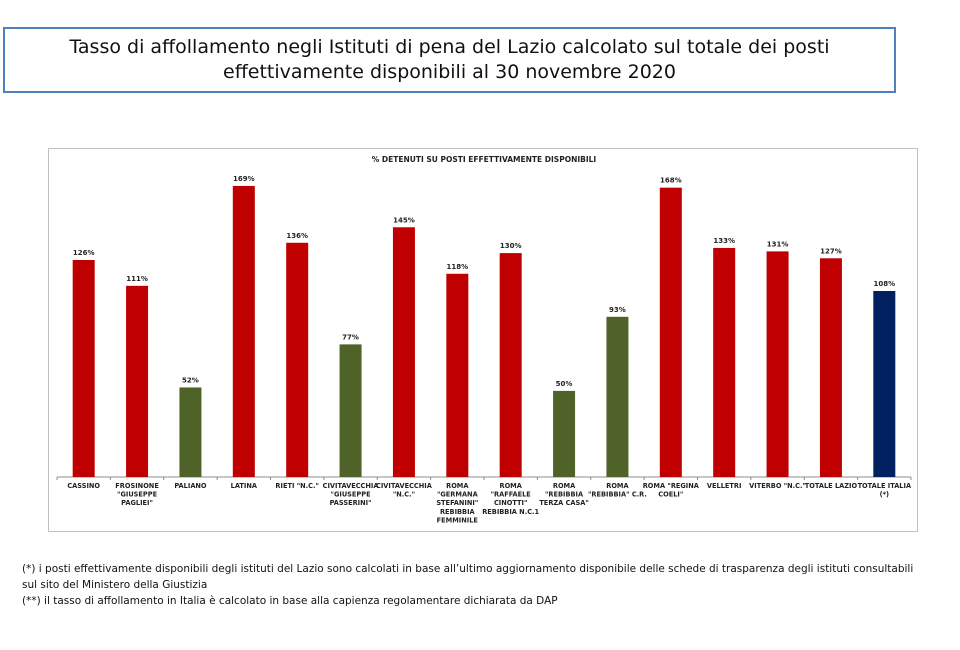 Image resolution: width=960 pixels, height=650 pixels. I want to click on data-label: 50%, so click(564, 384).